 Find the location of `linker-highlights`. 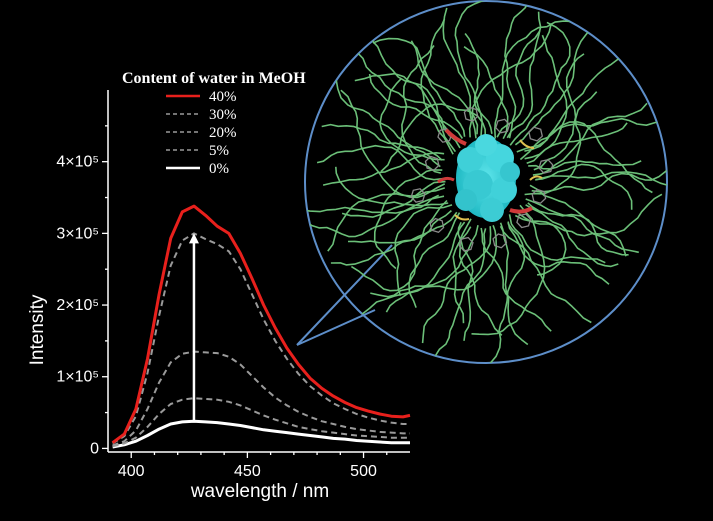

linker-highlights is located at coordinates (490, 174).